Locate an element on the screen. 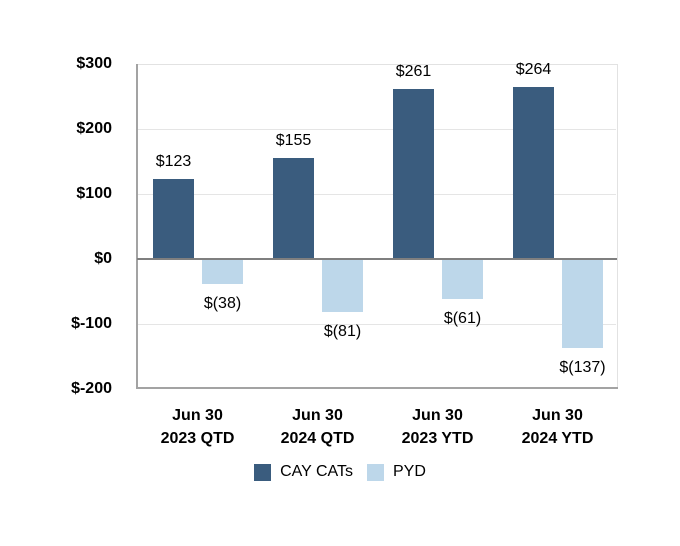 Image resolution: width=680 pixels, height=546 pixels. bar-value-label: $261 is located at coordinates (413, 71).